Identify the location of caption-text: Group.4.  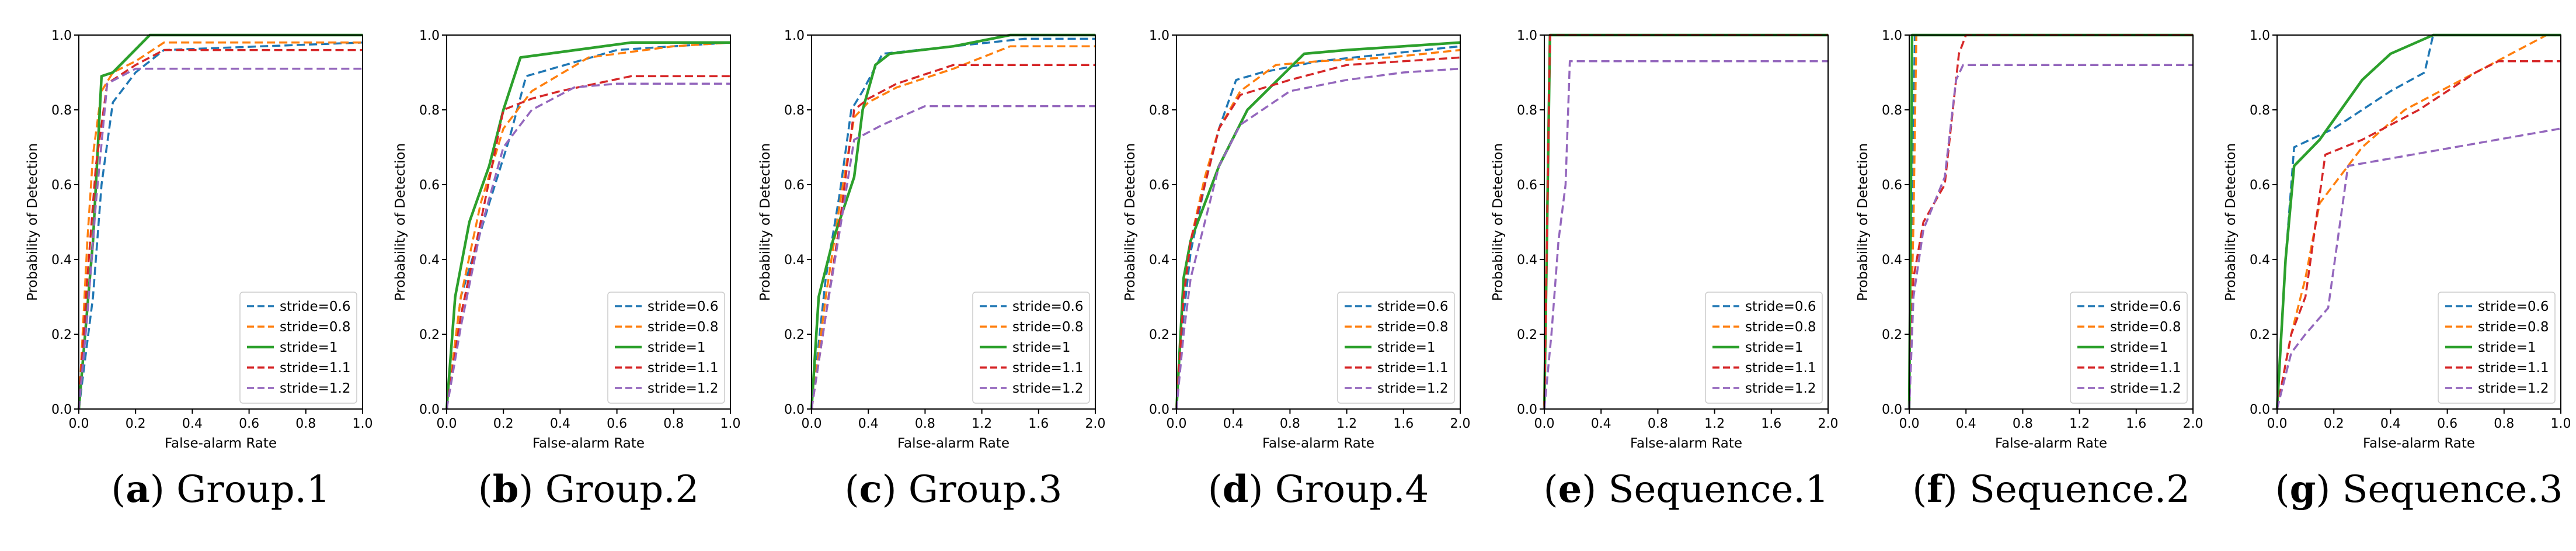
(1346, 489).